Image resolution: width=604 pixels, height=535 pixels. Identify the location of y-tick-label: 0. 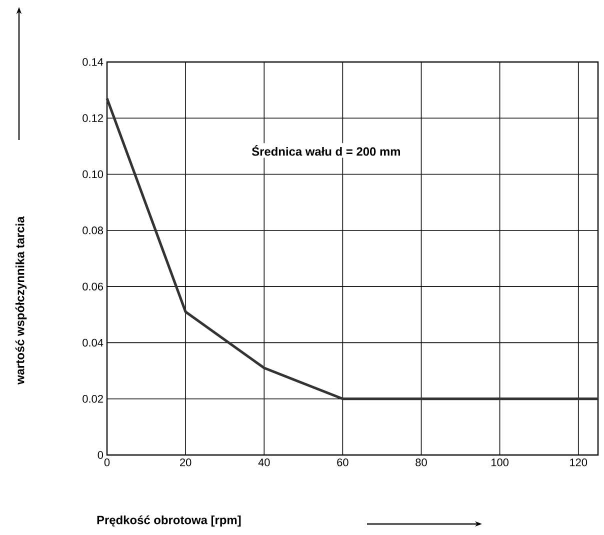
(101, 455).